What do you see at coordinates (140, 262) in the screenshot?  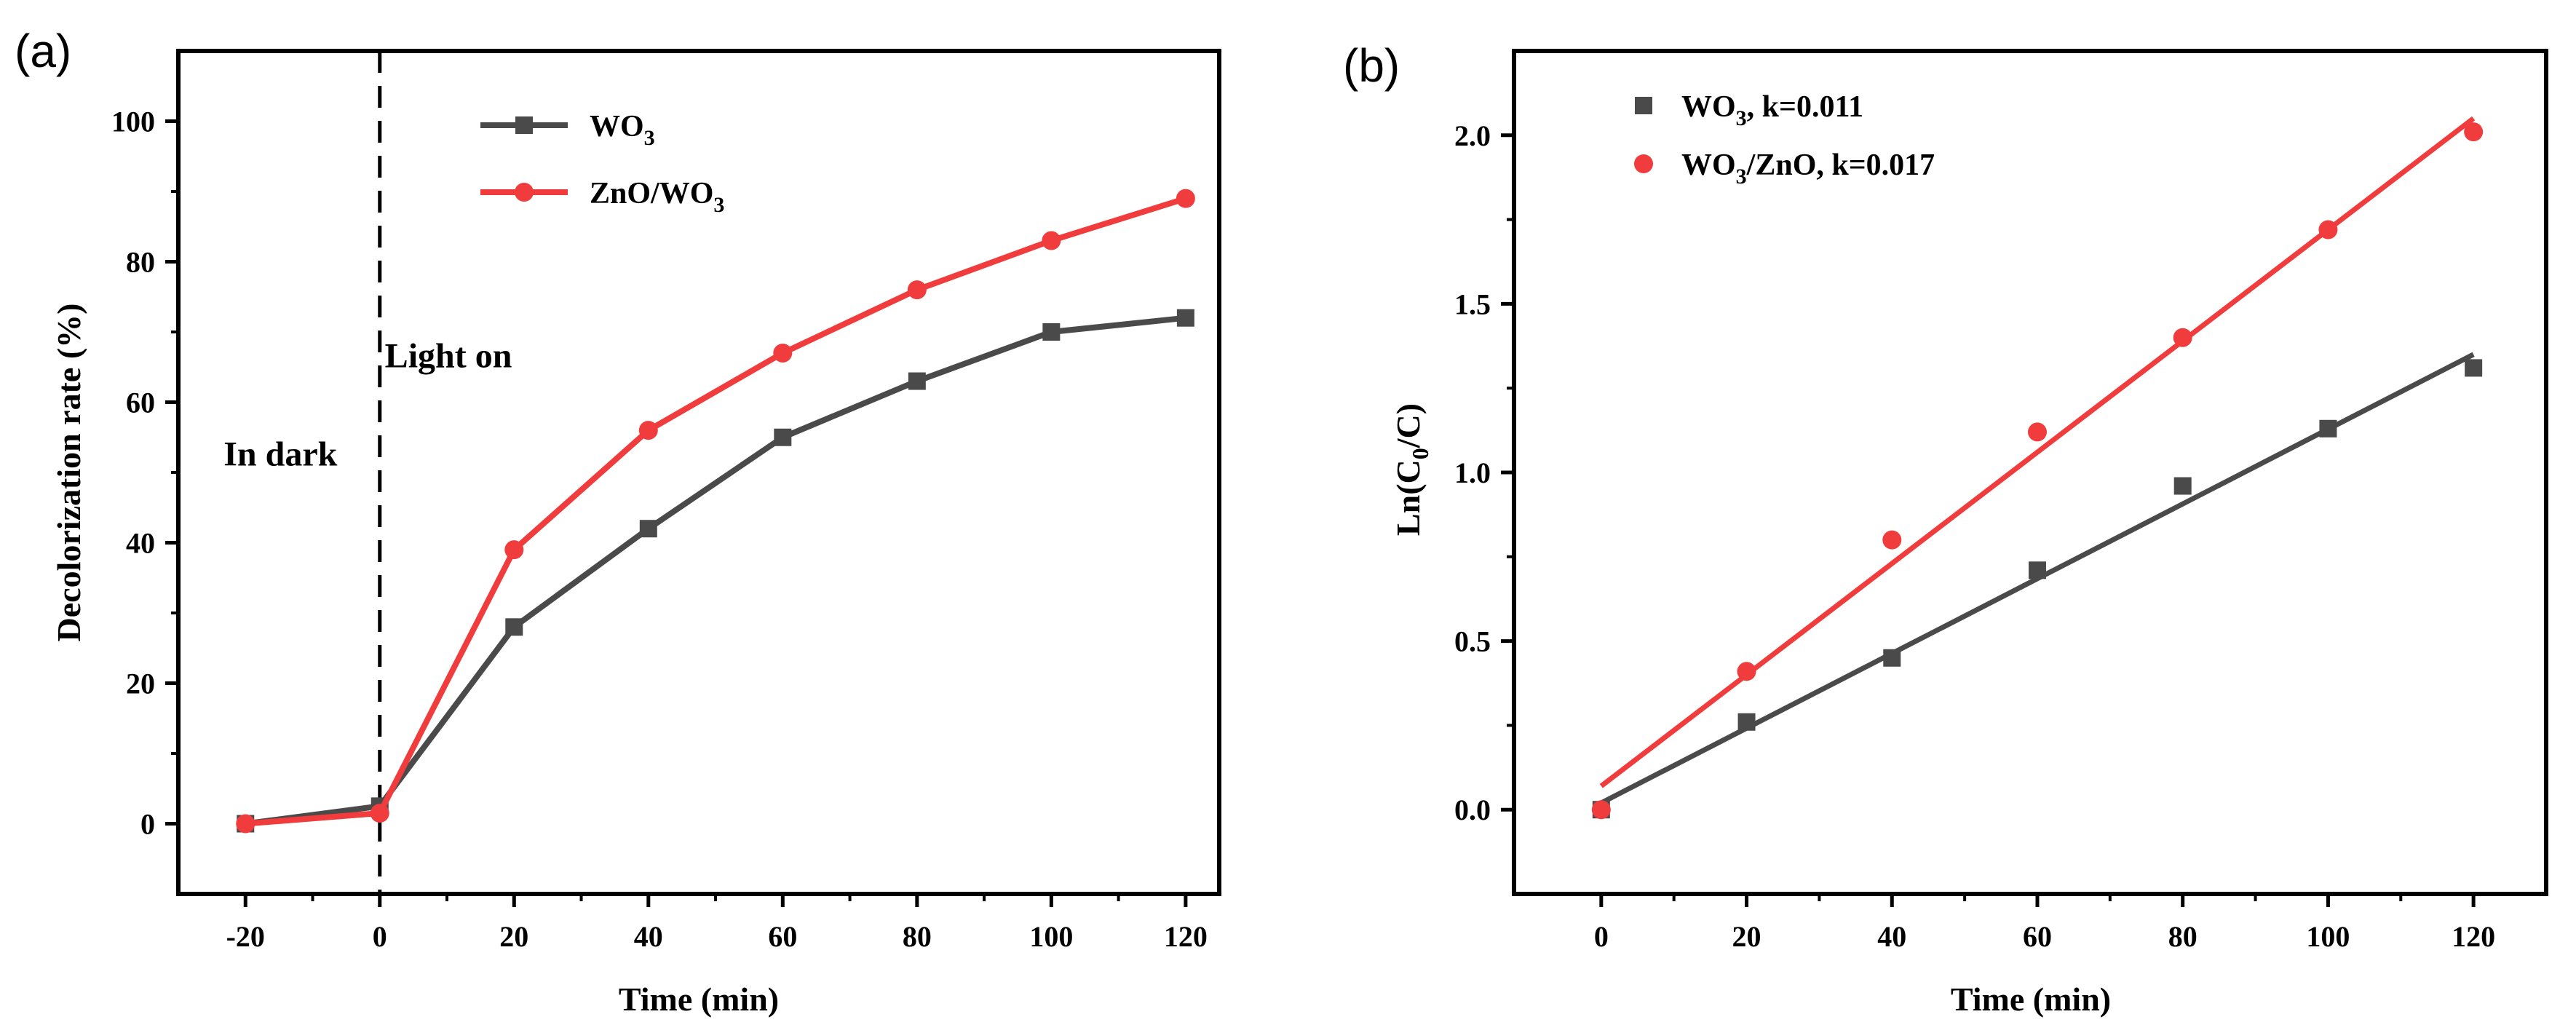 I see `y-tick-label: 80` at bounding box center [140, 262].